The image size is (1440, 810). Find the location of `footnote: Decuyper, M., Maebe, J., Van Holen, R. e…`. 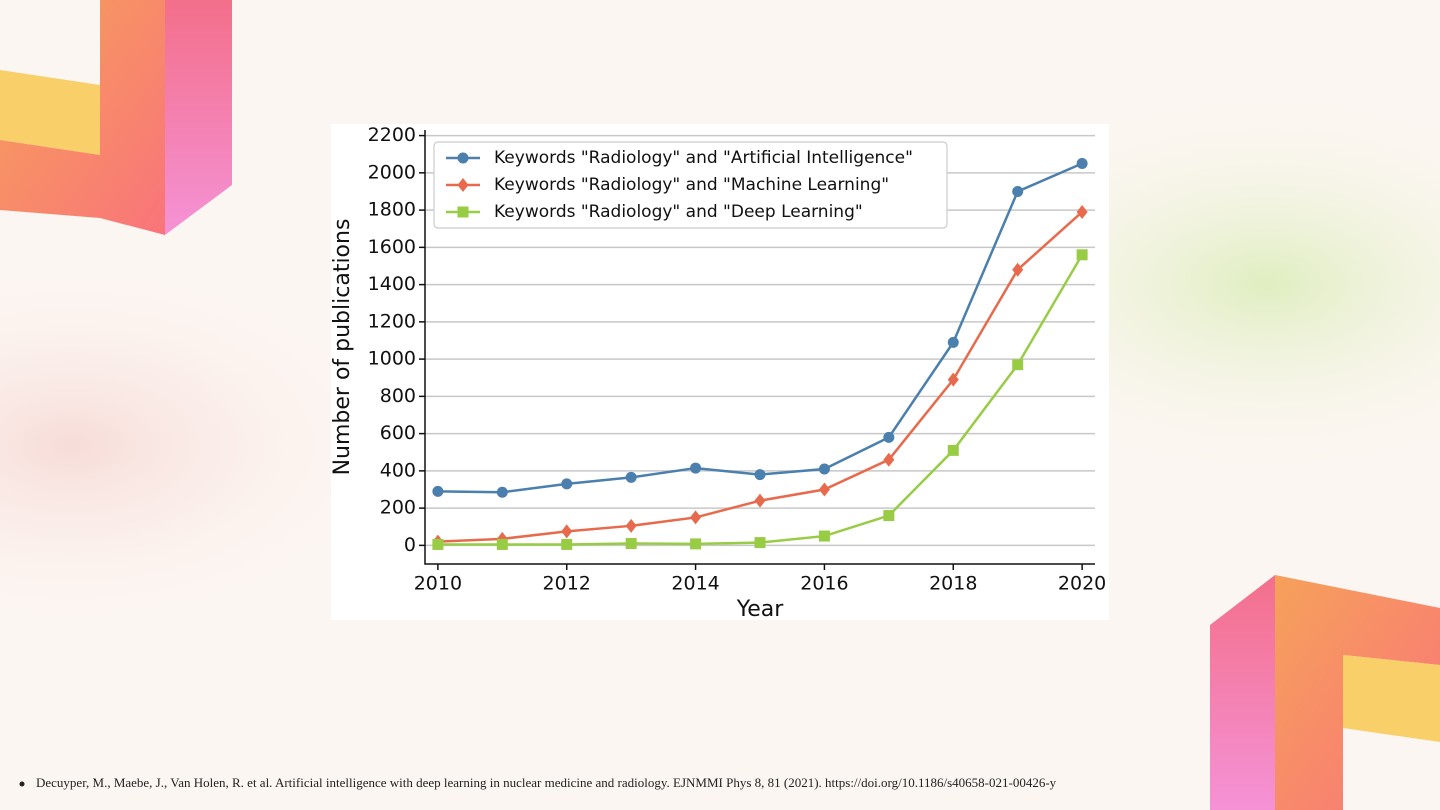

footnote: Decuyper, M., Maebe, J., Van Holen, R. e… is located at coordinates (546, 782).